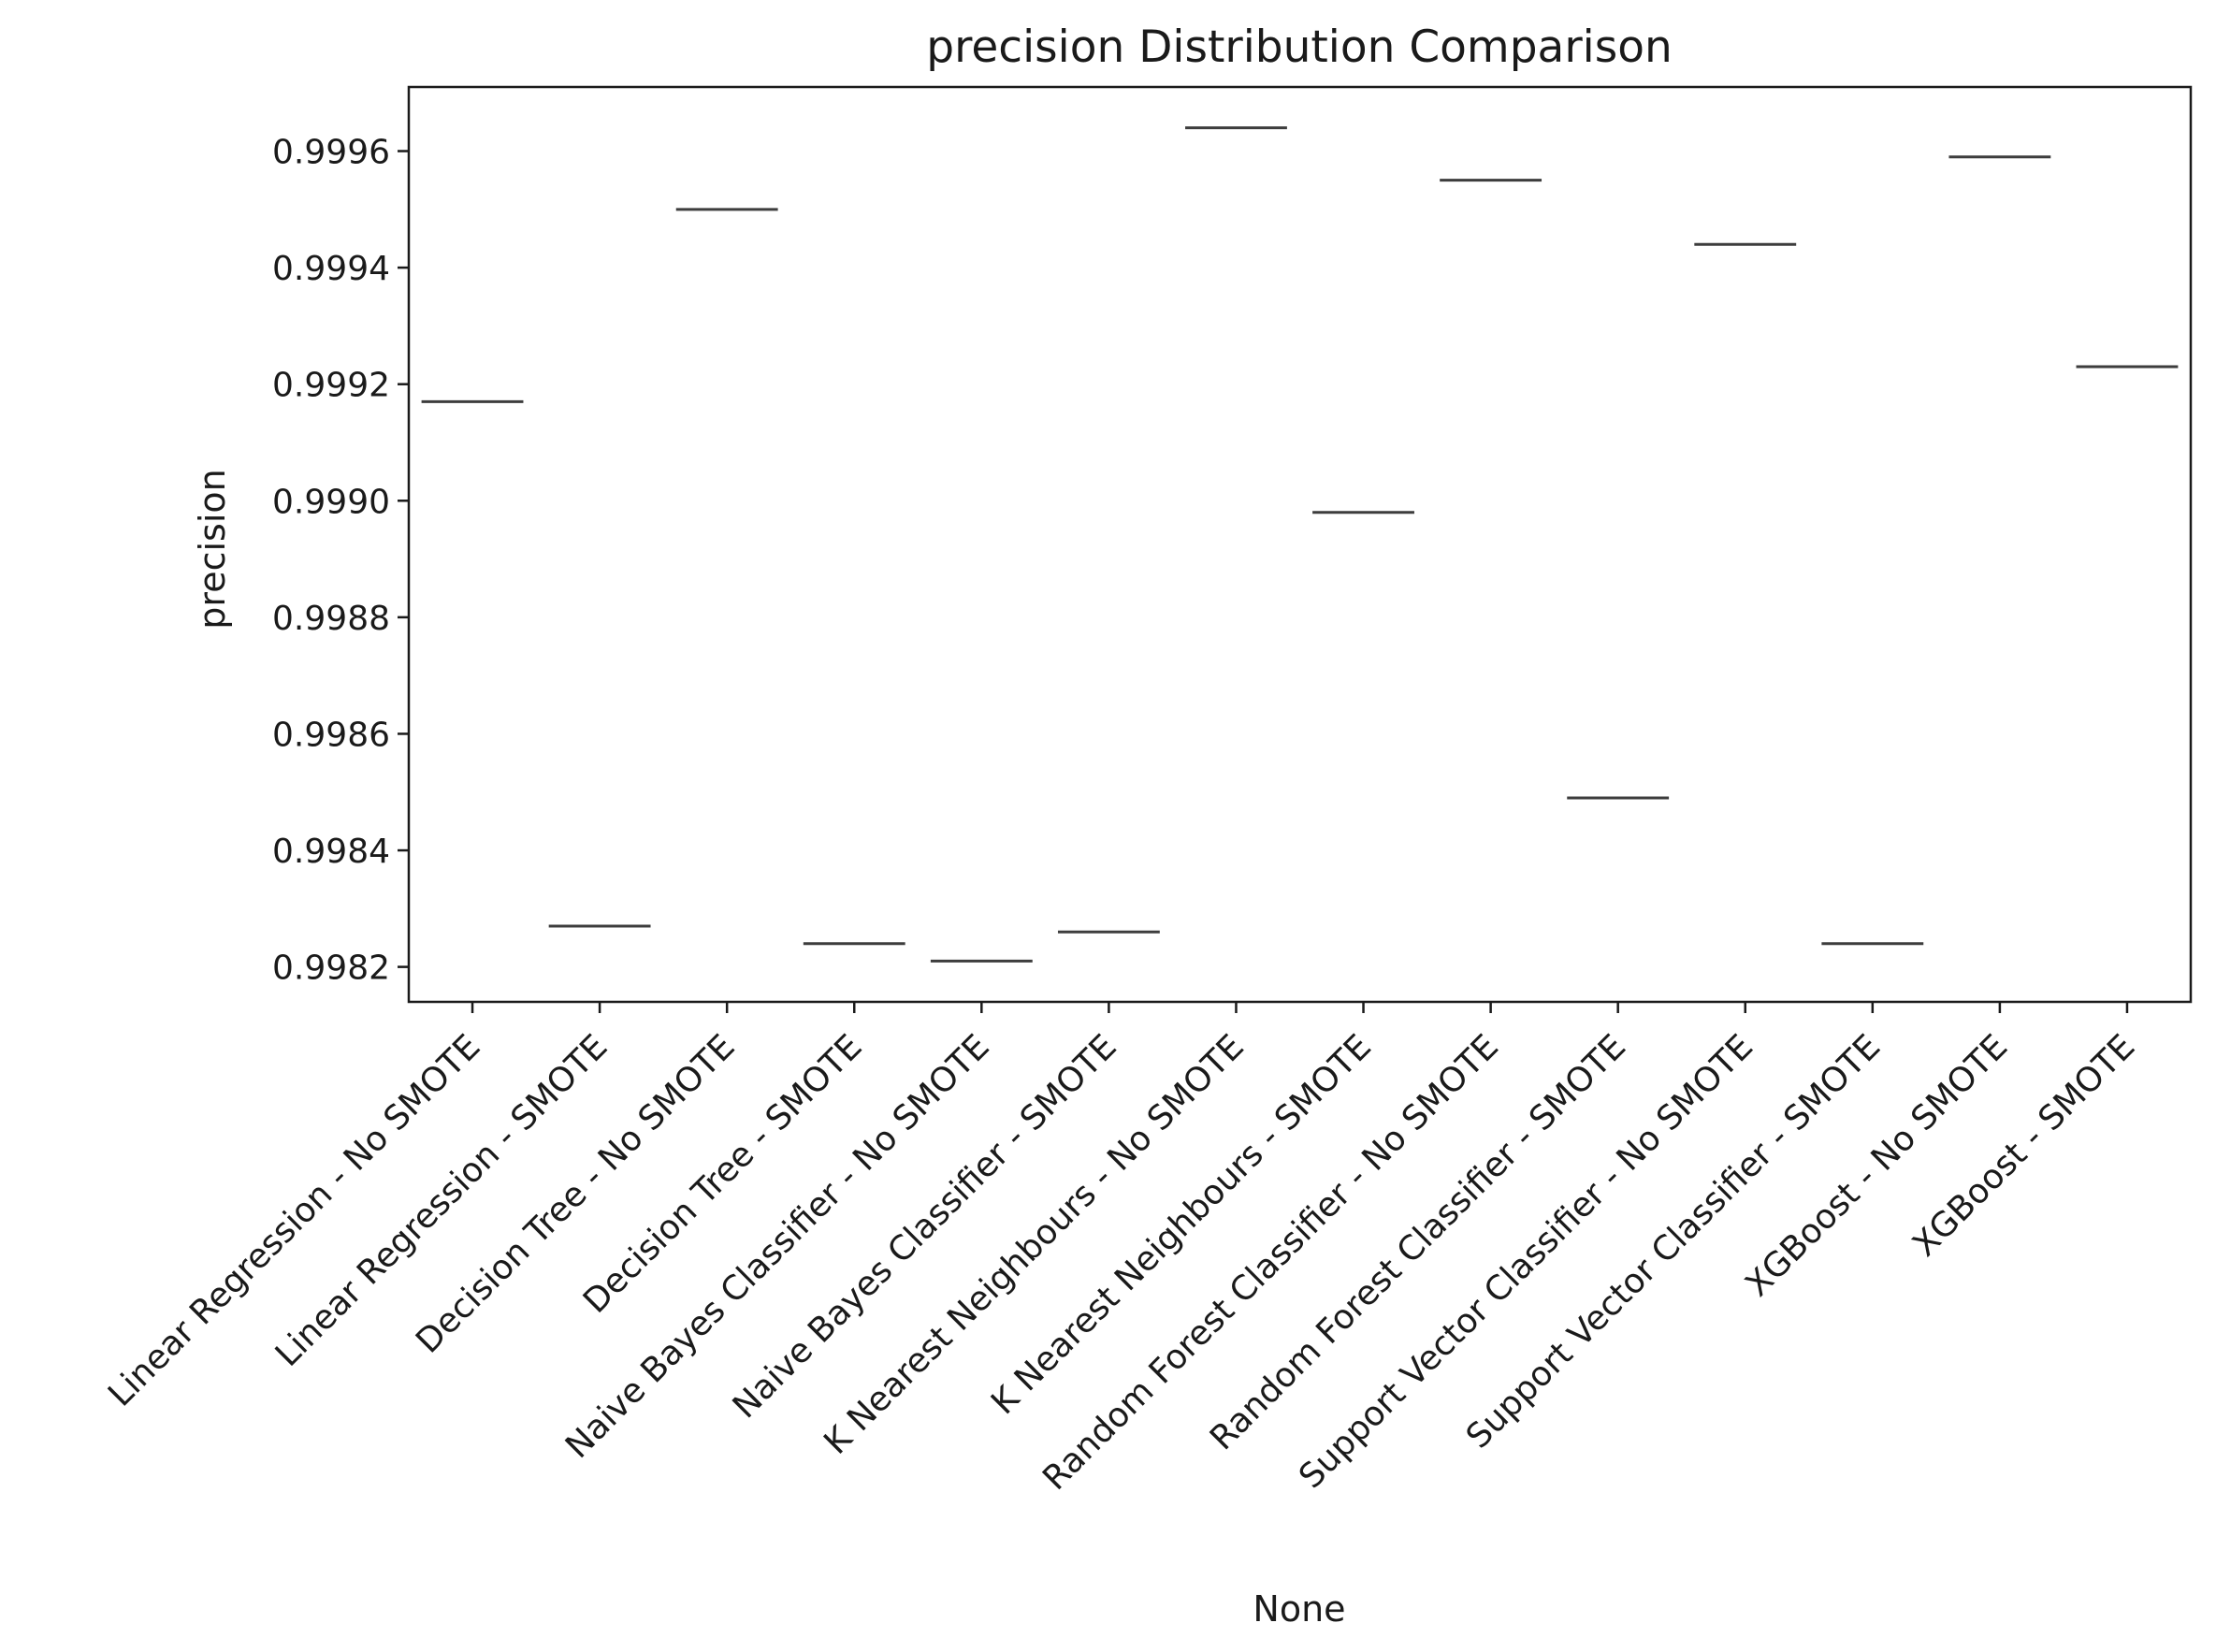  I want to click on y-tick-label: 0.9982, so click(331, 968).